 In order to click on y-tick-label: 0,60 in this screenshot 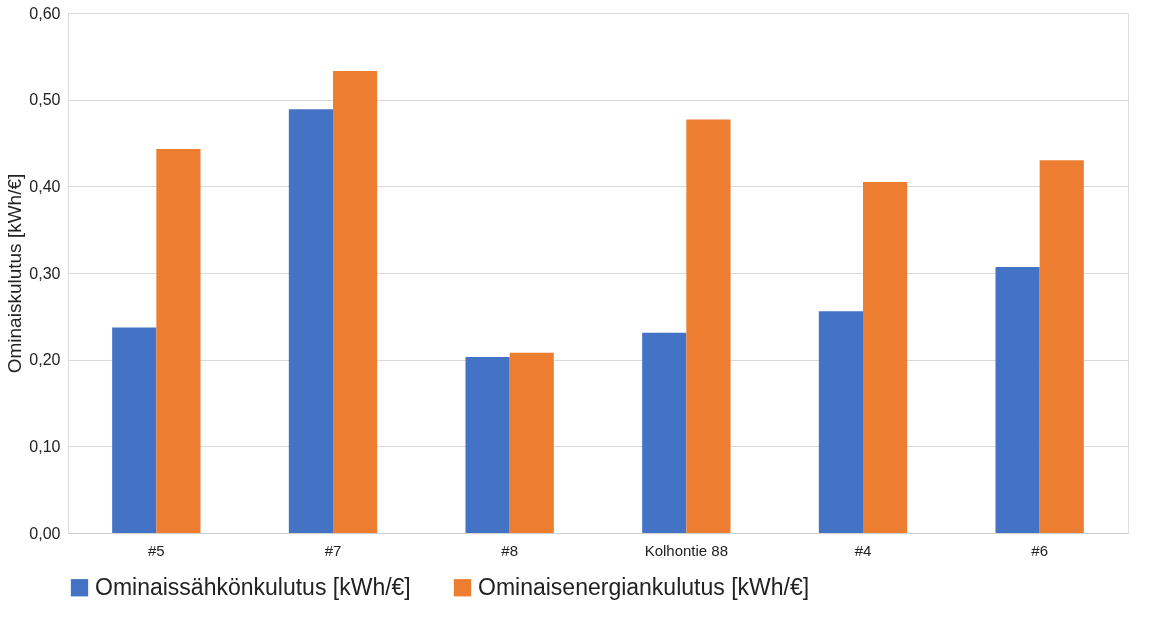, I will do `click(45, 13)`.